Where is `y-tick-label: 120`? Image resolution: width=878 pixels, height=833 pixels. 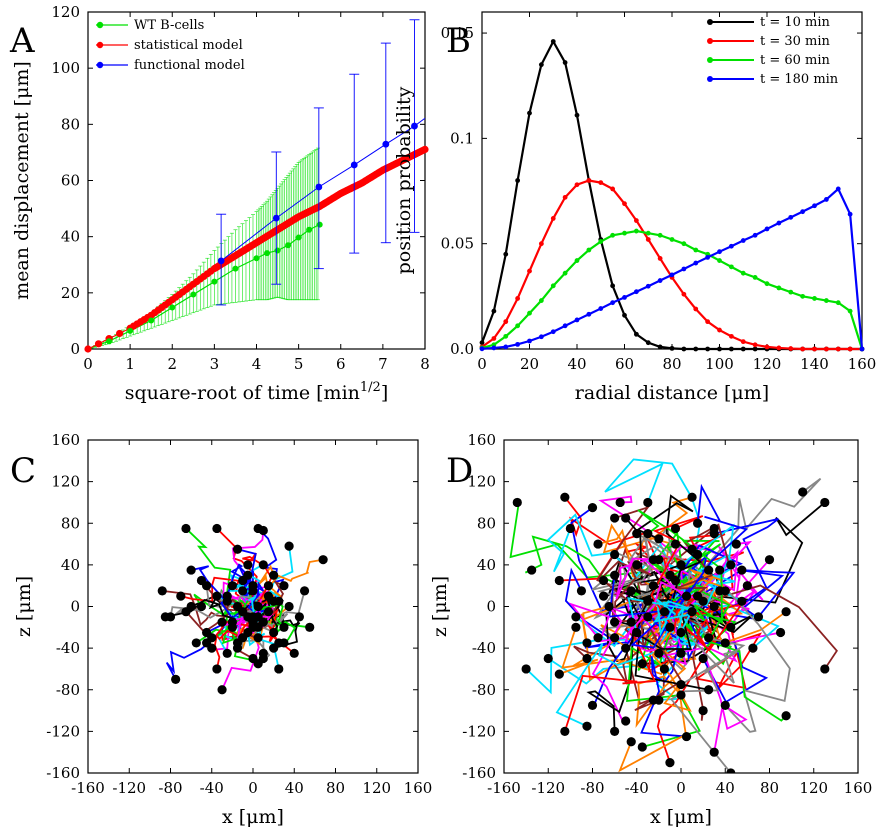 y-tick-label: 120 is located at coordinates (65, 12).